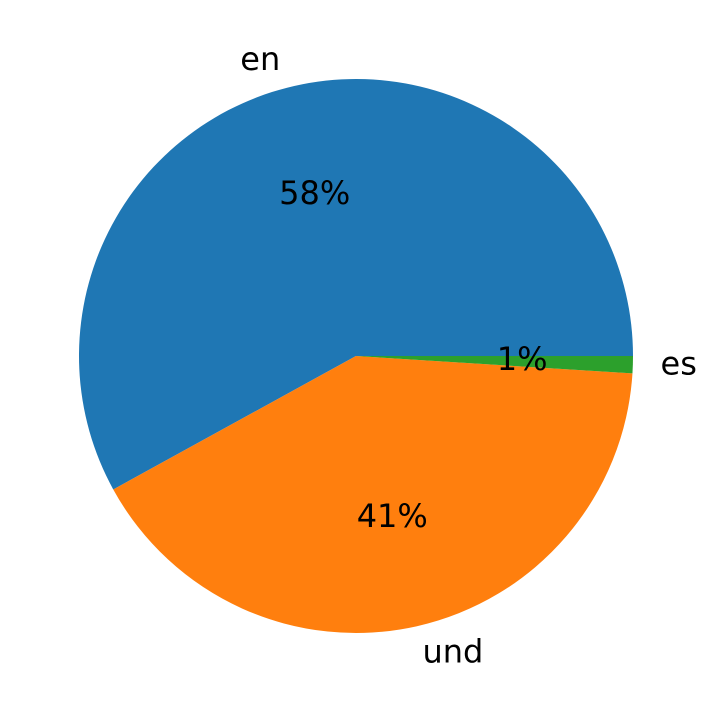 The height and width of the screenshot is (713, 712). I want to click on slice-label: es, so click(679, 364).